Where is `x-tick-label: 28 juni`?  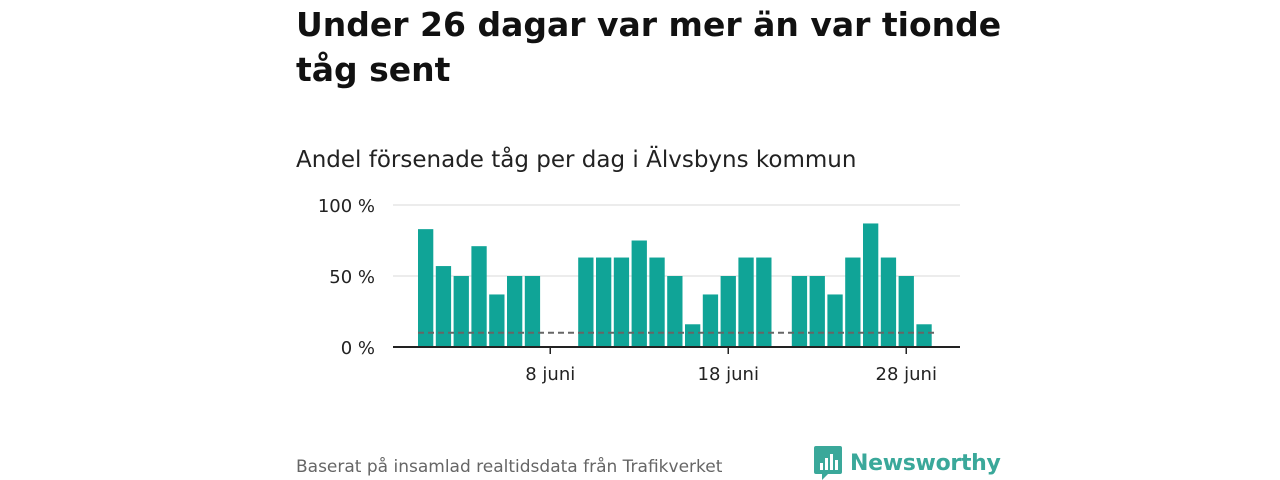
x-tick-label: 28 juni is located at coordinates (906, 374).